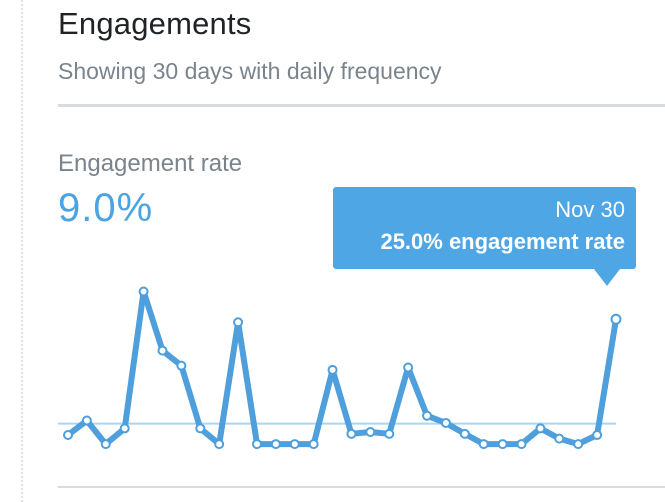 The height and width of the screenshot is (502, 665). Describe the element at coordinates (361, 487) in the screenshot. I see `bottom-divider` at that location.